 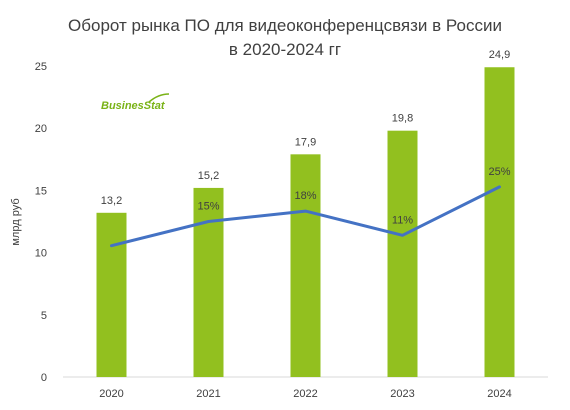 I want to click on chart-title-line-2: в 2020-2024 гг, so click(x=285, y=49).